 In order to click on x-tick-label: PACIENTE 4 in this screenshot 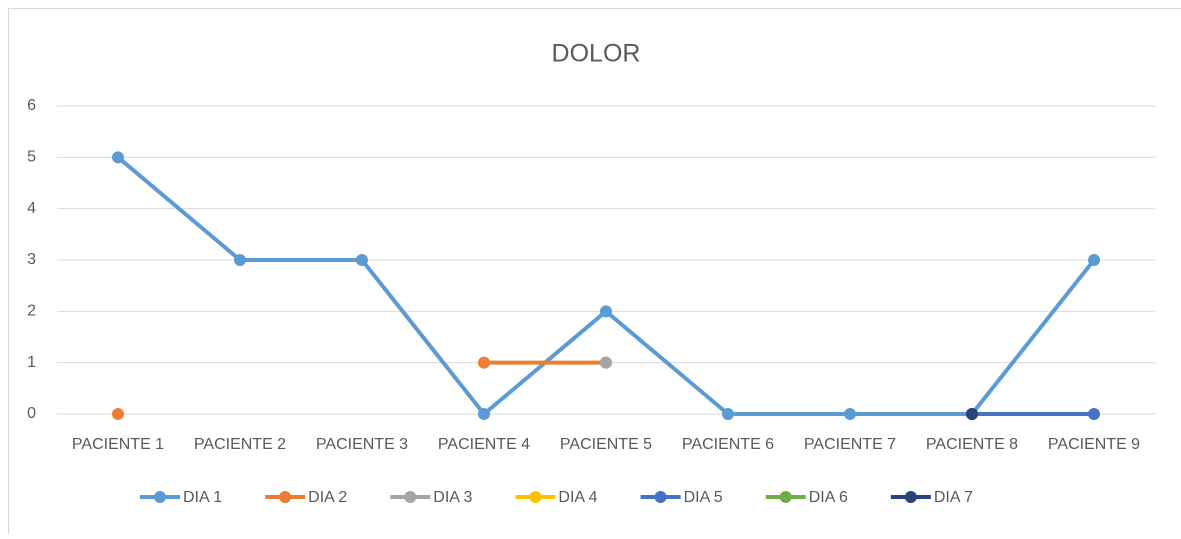, I will do `click(484, 444)`.